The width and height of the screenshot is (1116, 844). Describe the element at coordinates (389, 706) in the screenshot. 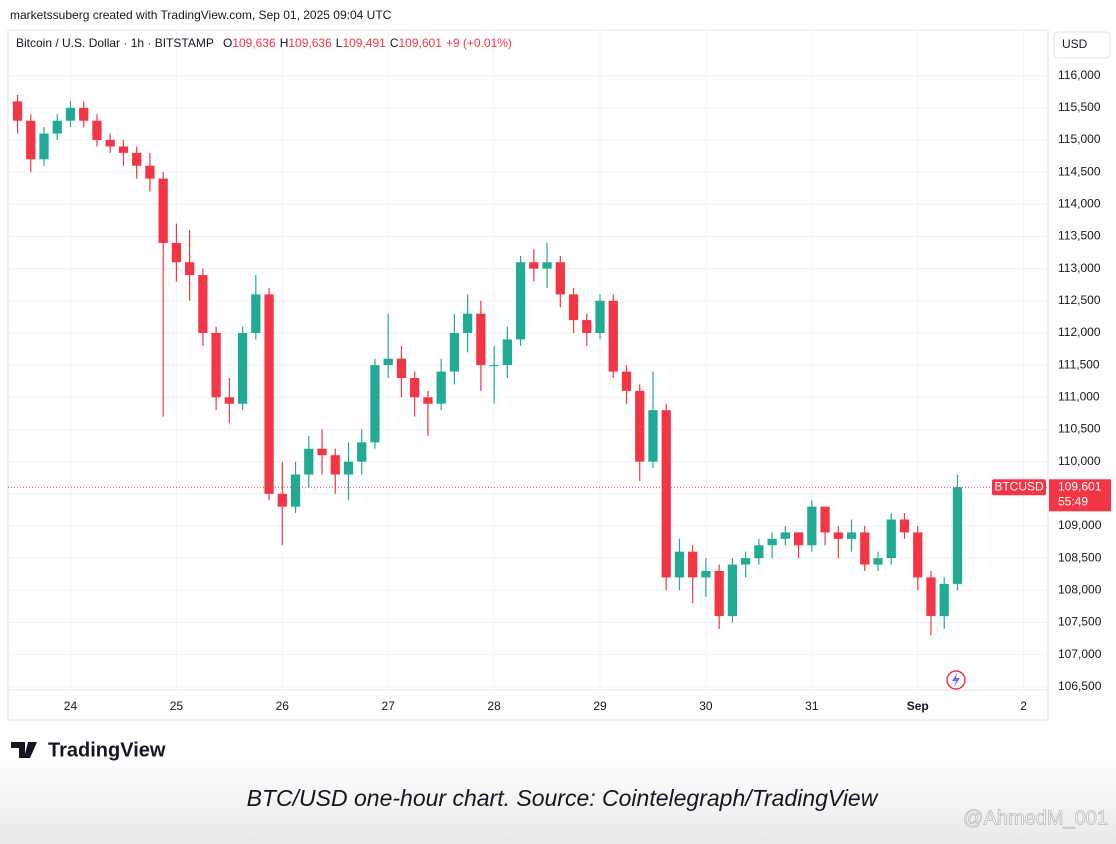

I see `x-tick-label: 27` at that location.